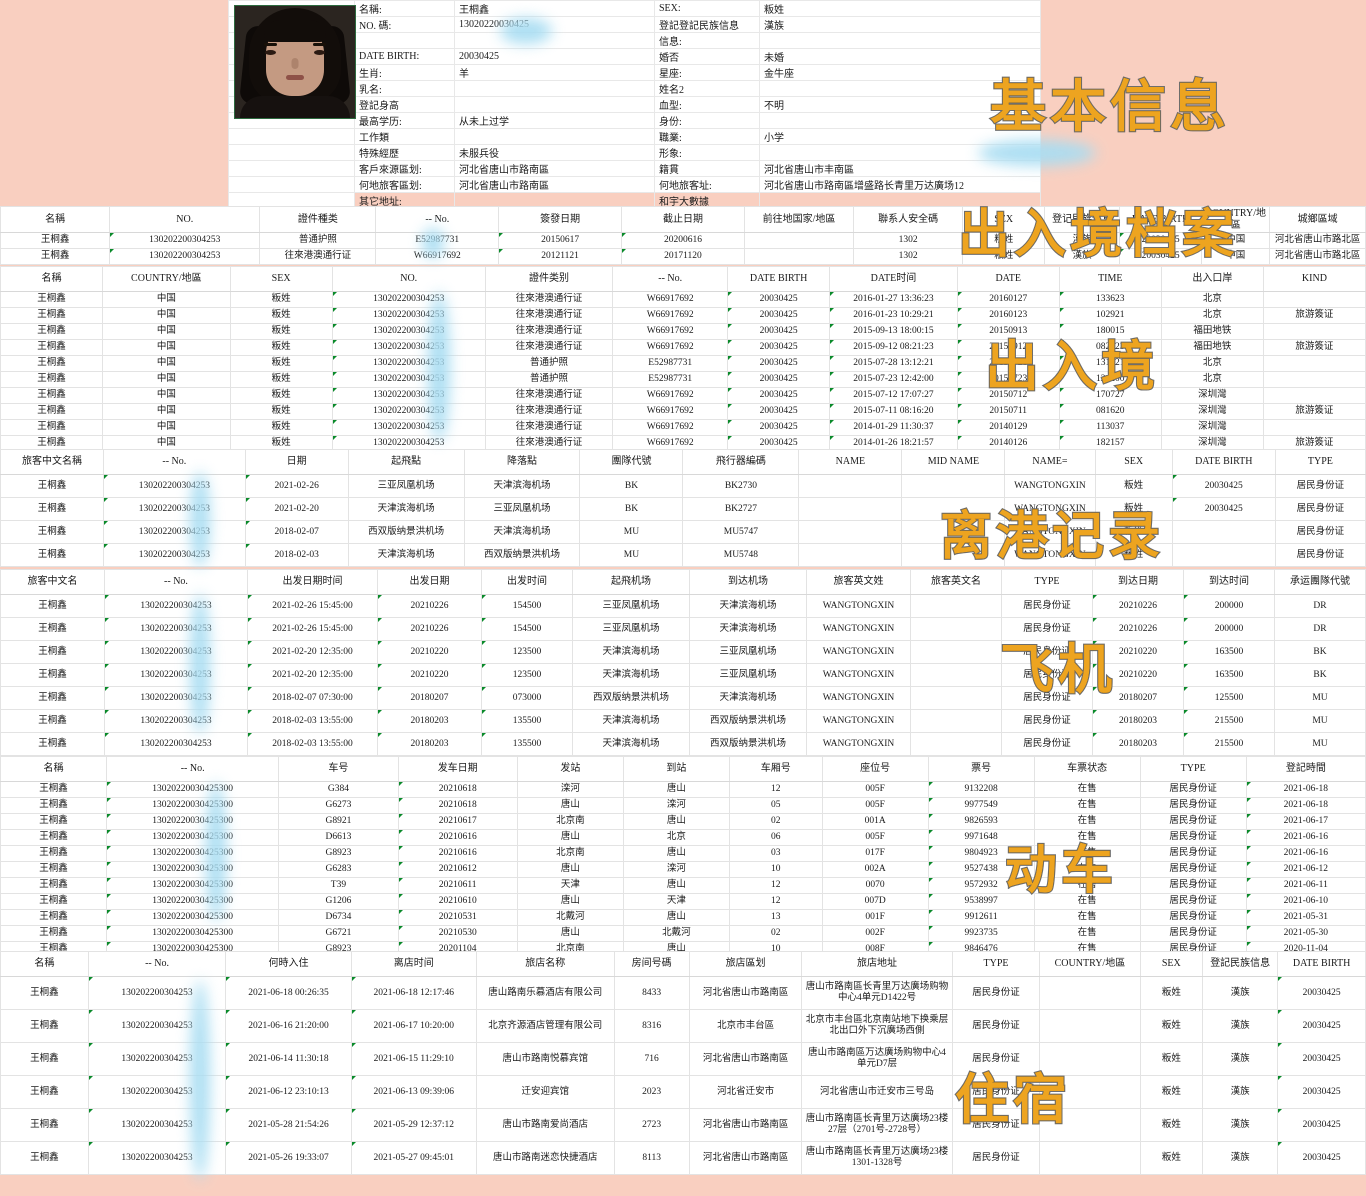 The image size is (1366, 1196). What do you see at coordinates (1087, 769) in the screenshot?
I see `column-header: 车票状态` at bounding box center [1087, 769].